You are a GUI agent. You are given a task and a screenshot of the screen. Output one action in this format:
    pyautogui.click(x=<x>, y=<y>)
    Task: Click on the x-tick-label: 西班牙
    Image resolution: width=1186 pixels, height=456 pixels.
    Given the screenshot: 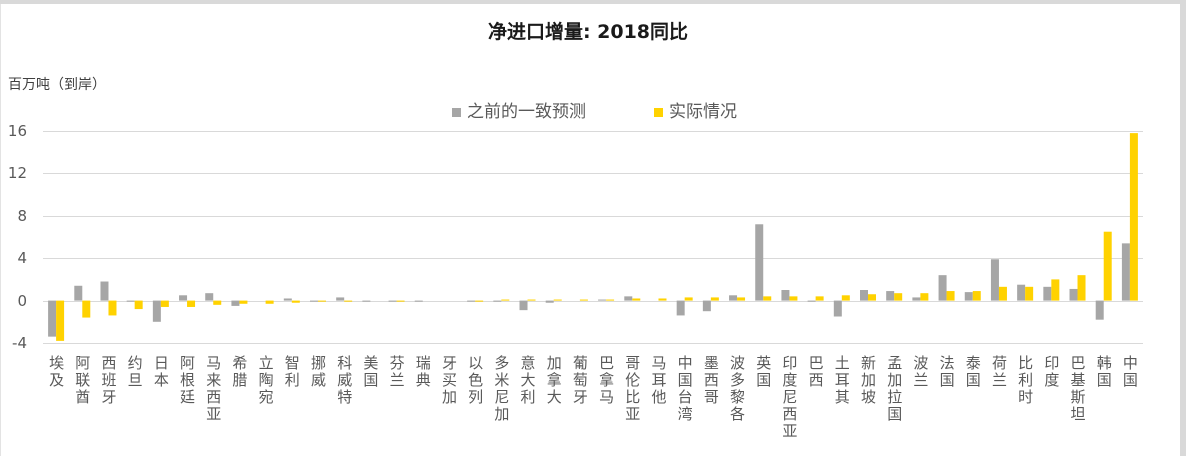 What is the action you would take?
    pyautogui.click(x=108, y=380)
    